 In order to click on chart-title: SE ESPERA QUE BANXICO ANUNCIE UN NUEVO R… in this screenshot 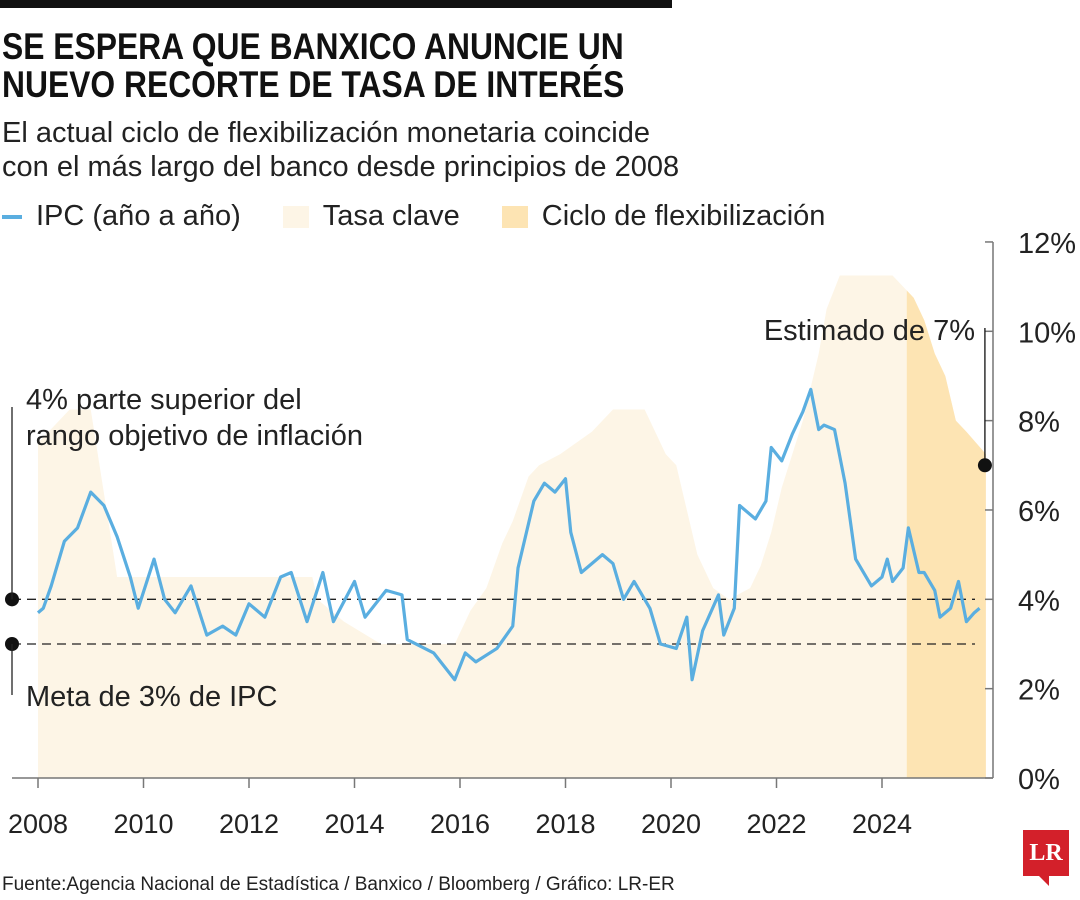, I will do `click(313, 66)`.